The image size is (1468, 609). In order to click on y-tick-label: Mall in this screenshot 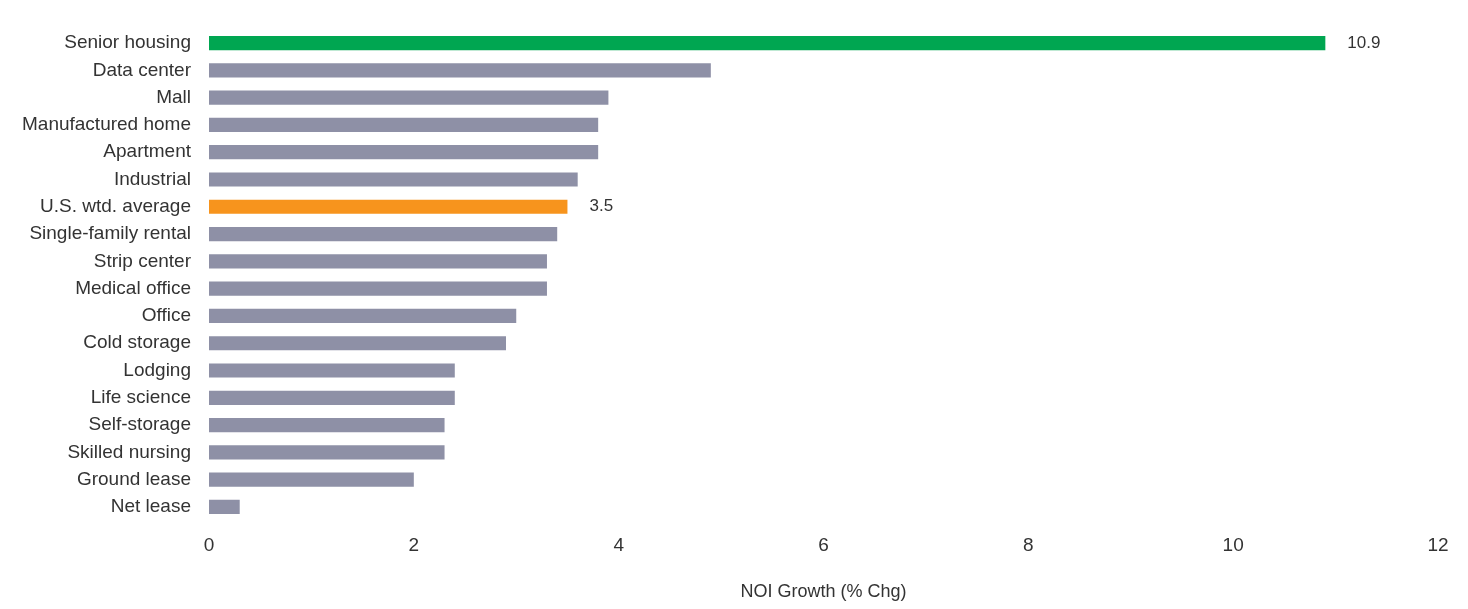, I will do `click(173, 96)`.